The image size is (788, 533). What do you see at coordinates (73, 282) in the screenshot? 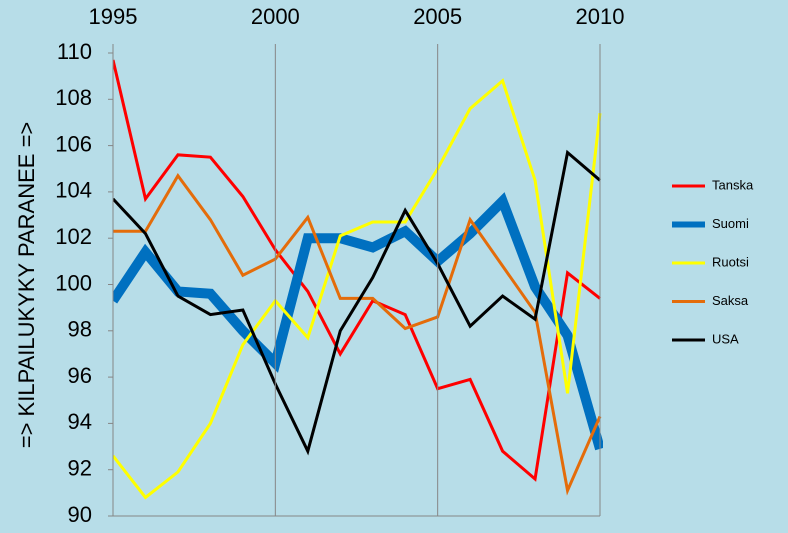
I see `y-tick-label: 100` at bounding box center [73, 282].